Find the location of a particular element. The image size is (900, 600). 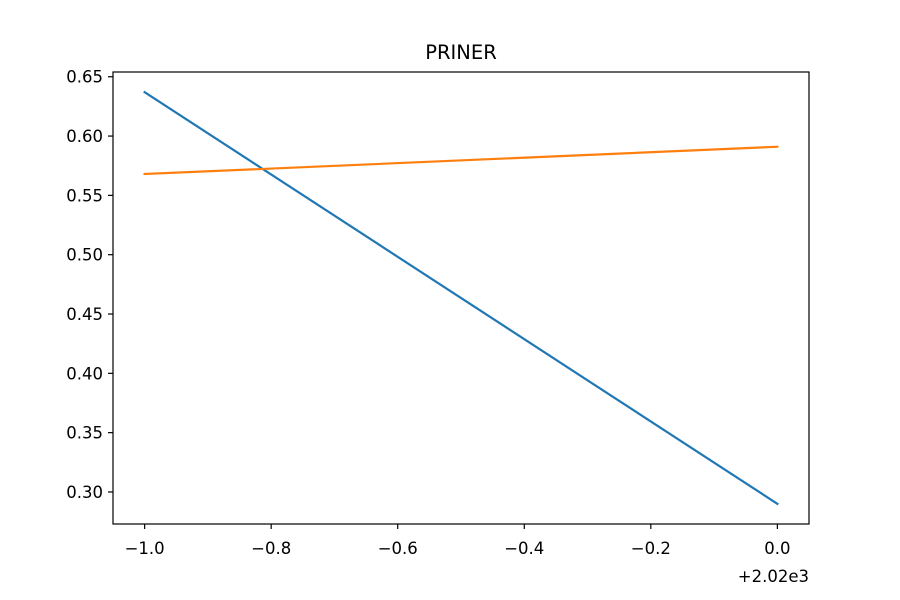

y-tick-label: 0.40 is located at coordinates (84, 373).